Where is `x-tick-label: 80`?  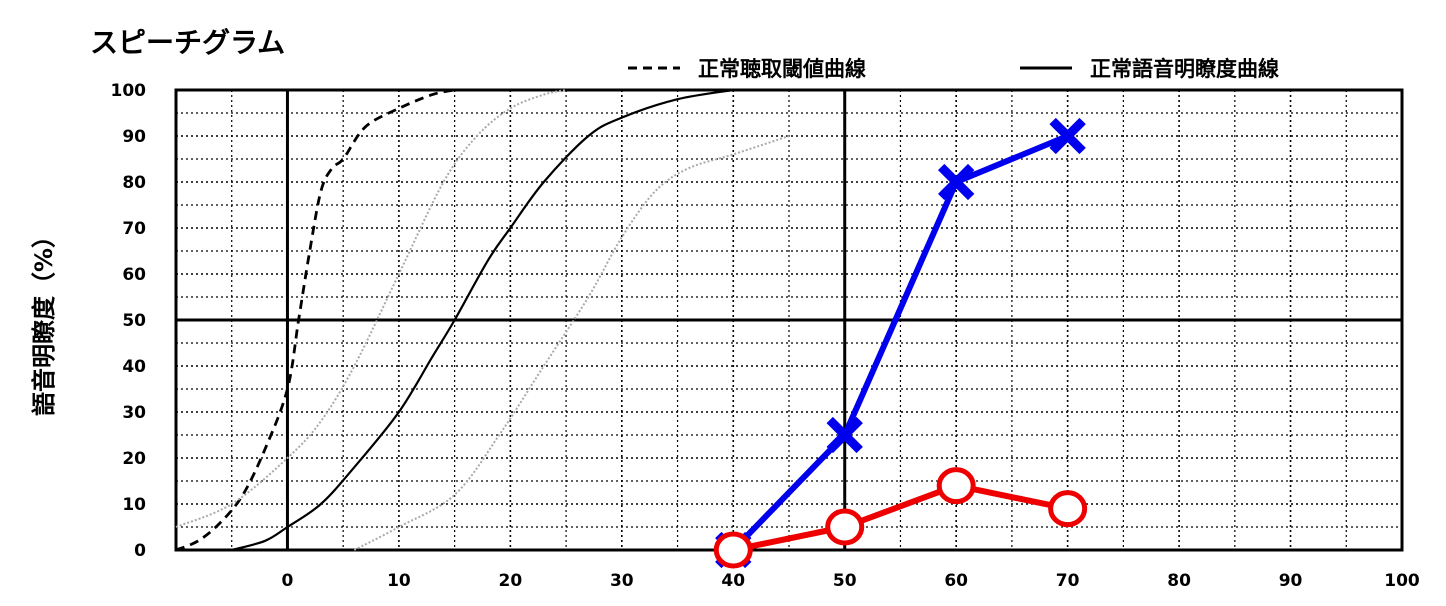 x-tick-label: 80 is located at coordinates (1179, 581).